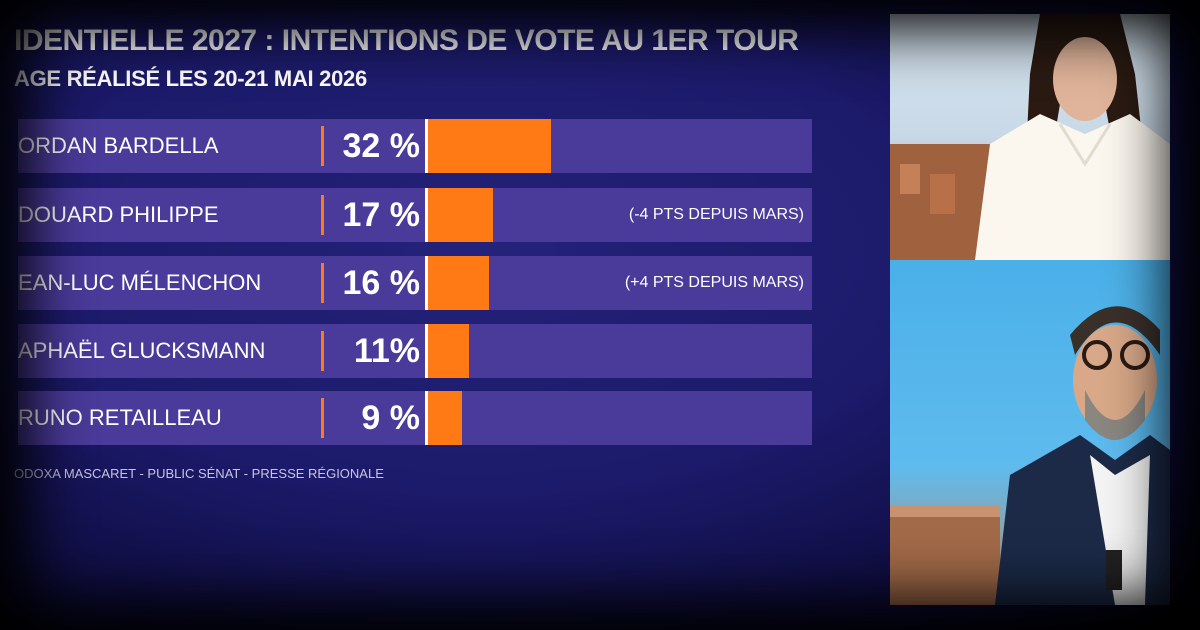 This screenshot has height=630, width=1200. I want to click on bar-row: DOUARD PHILIPPE 17 % (-4 PTS DEPUIS MARS), so click(415, 215).